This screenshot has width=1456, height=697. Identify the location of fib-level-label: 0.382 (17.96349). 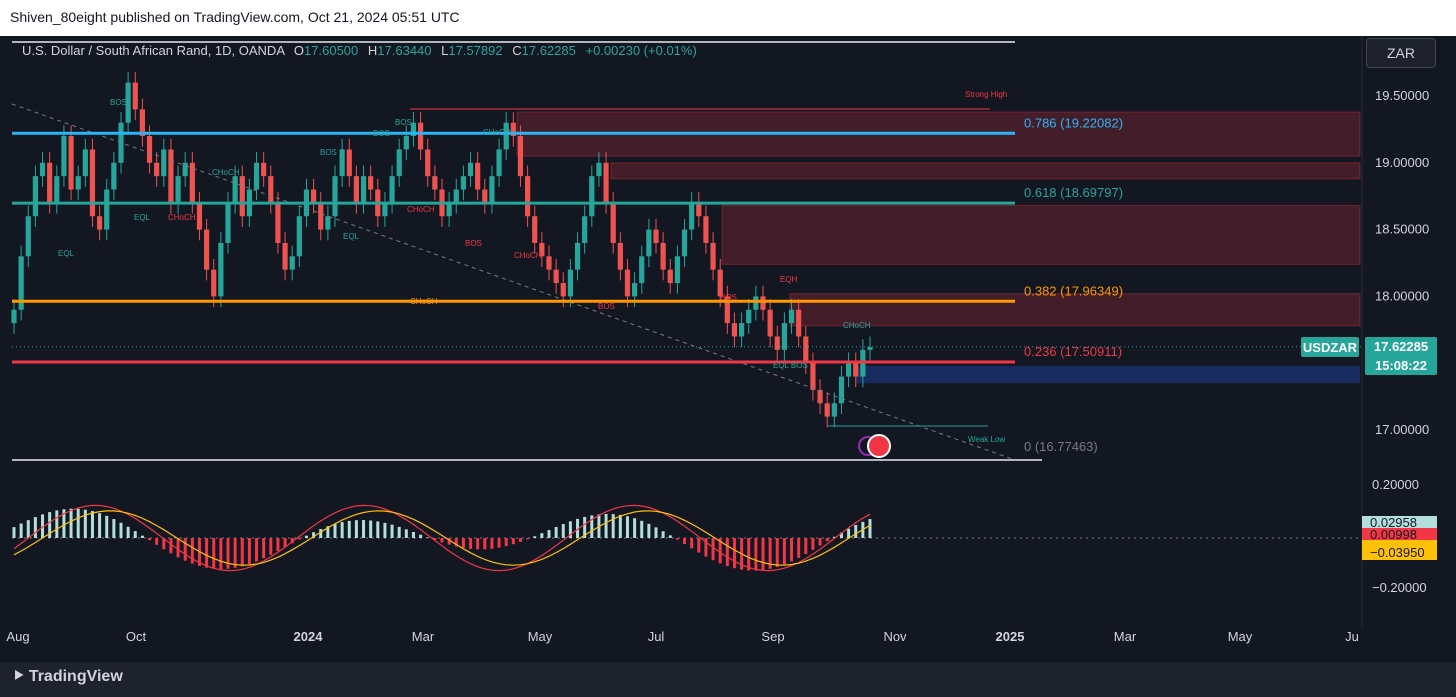
(1073, 290).